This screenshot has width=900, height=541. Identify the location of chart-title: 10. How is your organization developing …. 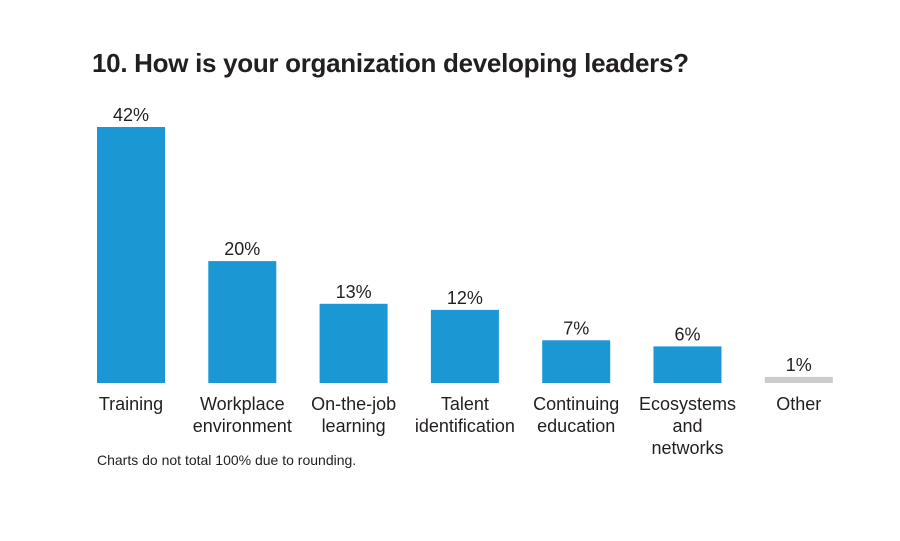
(390, 63).